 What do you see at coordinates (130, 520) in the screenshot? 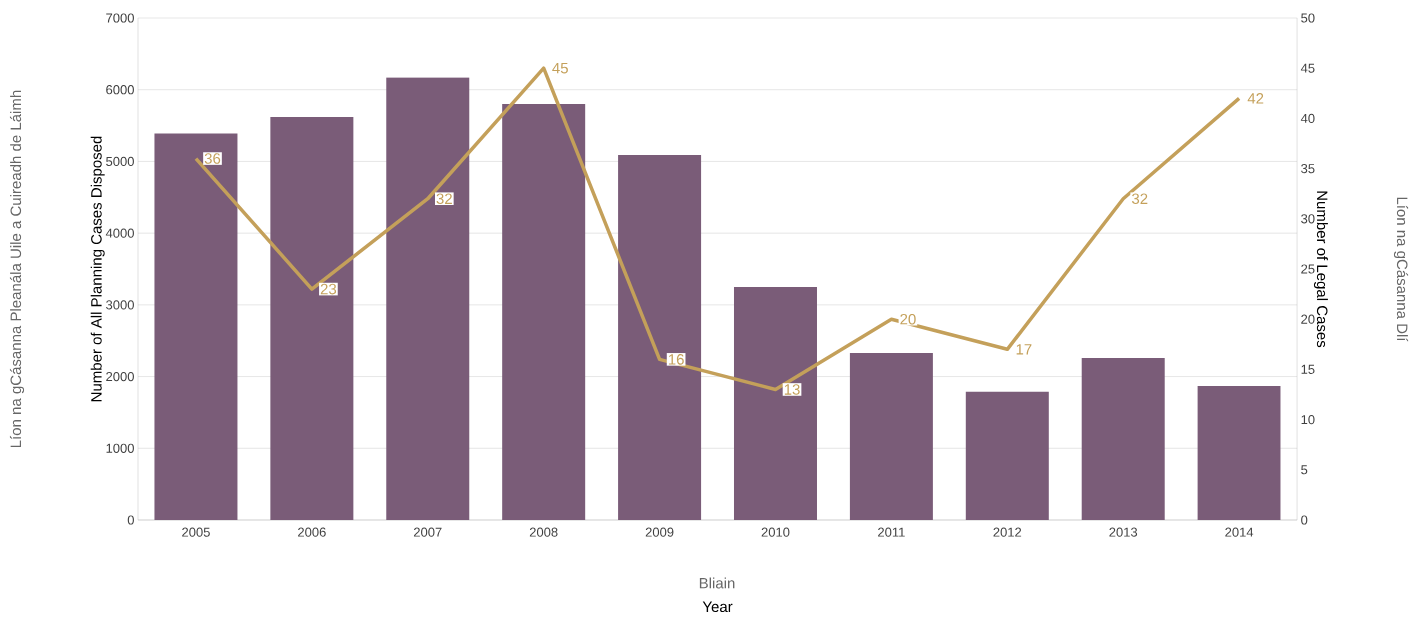
I see `y-tick-label: 0` at bounding box center [130, 520].